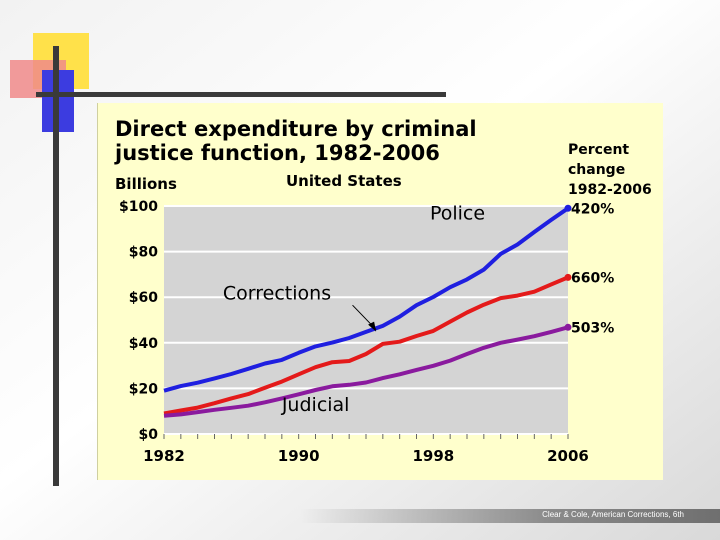 This screenshot has height=540, width=720. I want to click on footer-band, so click(510, 516).